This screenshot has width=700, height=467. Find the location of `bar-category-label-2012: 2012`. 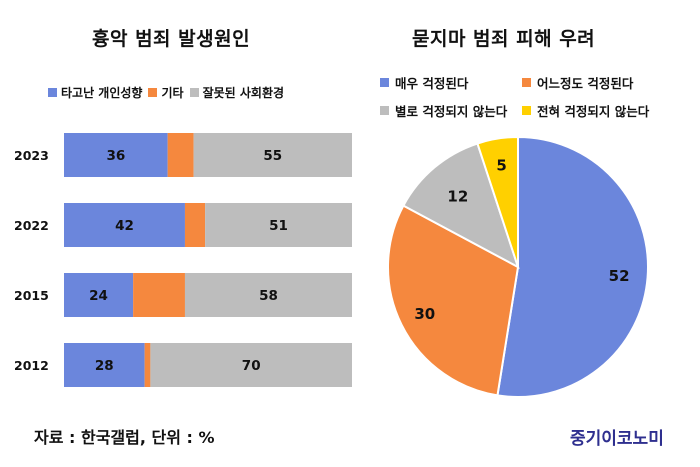

bar-category-label-2012: 2012 is located at coordinates (31, 365).